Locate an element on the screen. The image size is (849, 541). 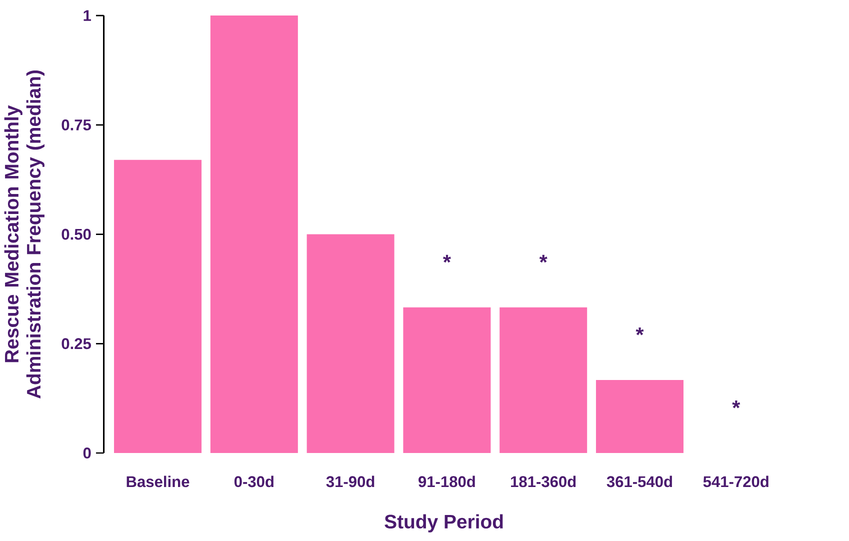
x-tick-label: 31-90d is located at coordinates (350, 482).